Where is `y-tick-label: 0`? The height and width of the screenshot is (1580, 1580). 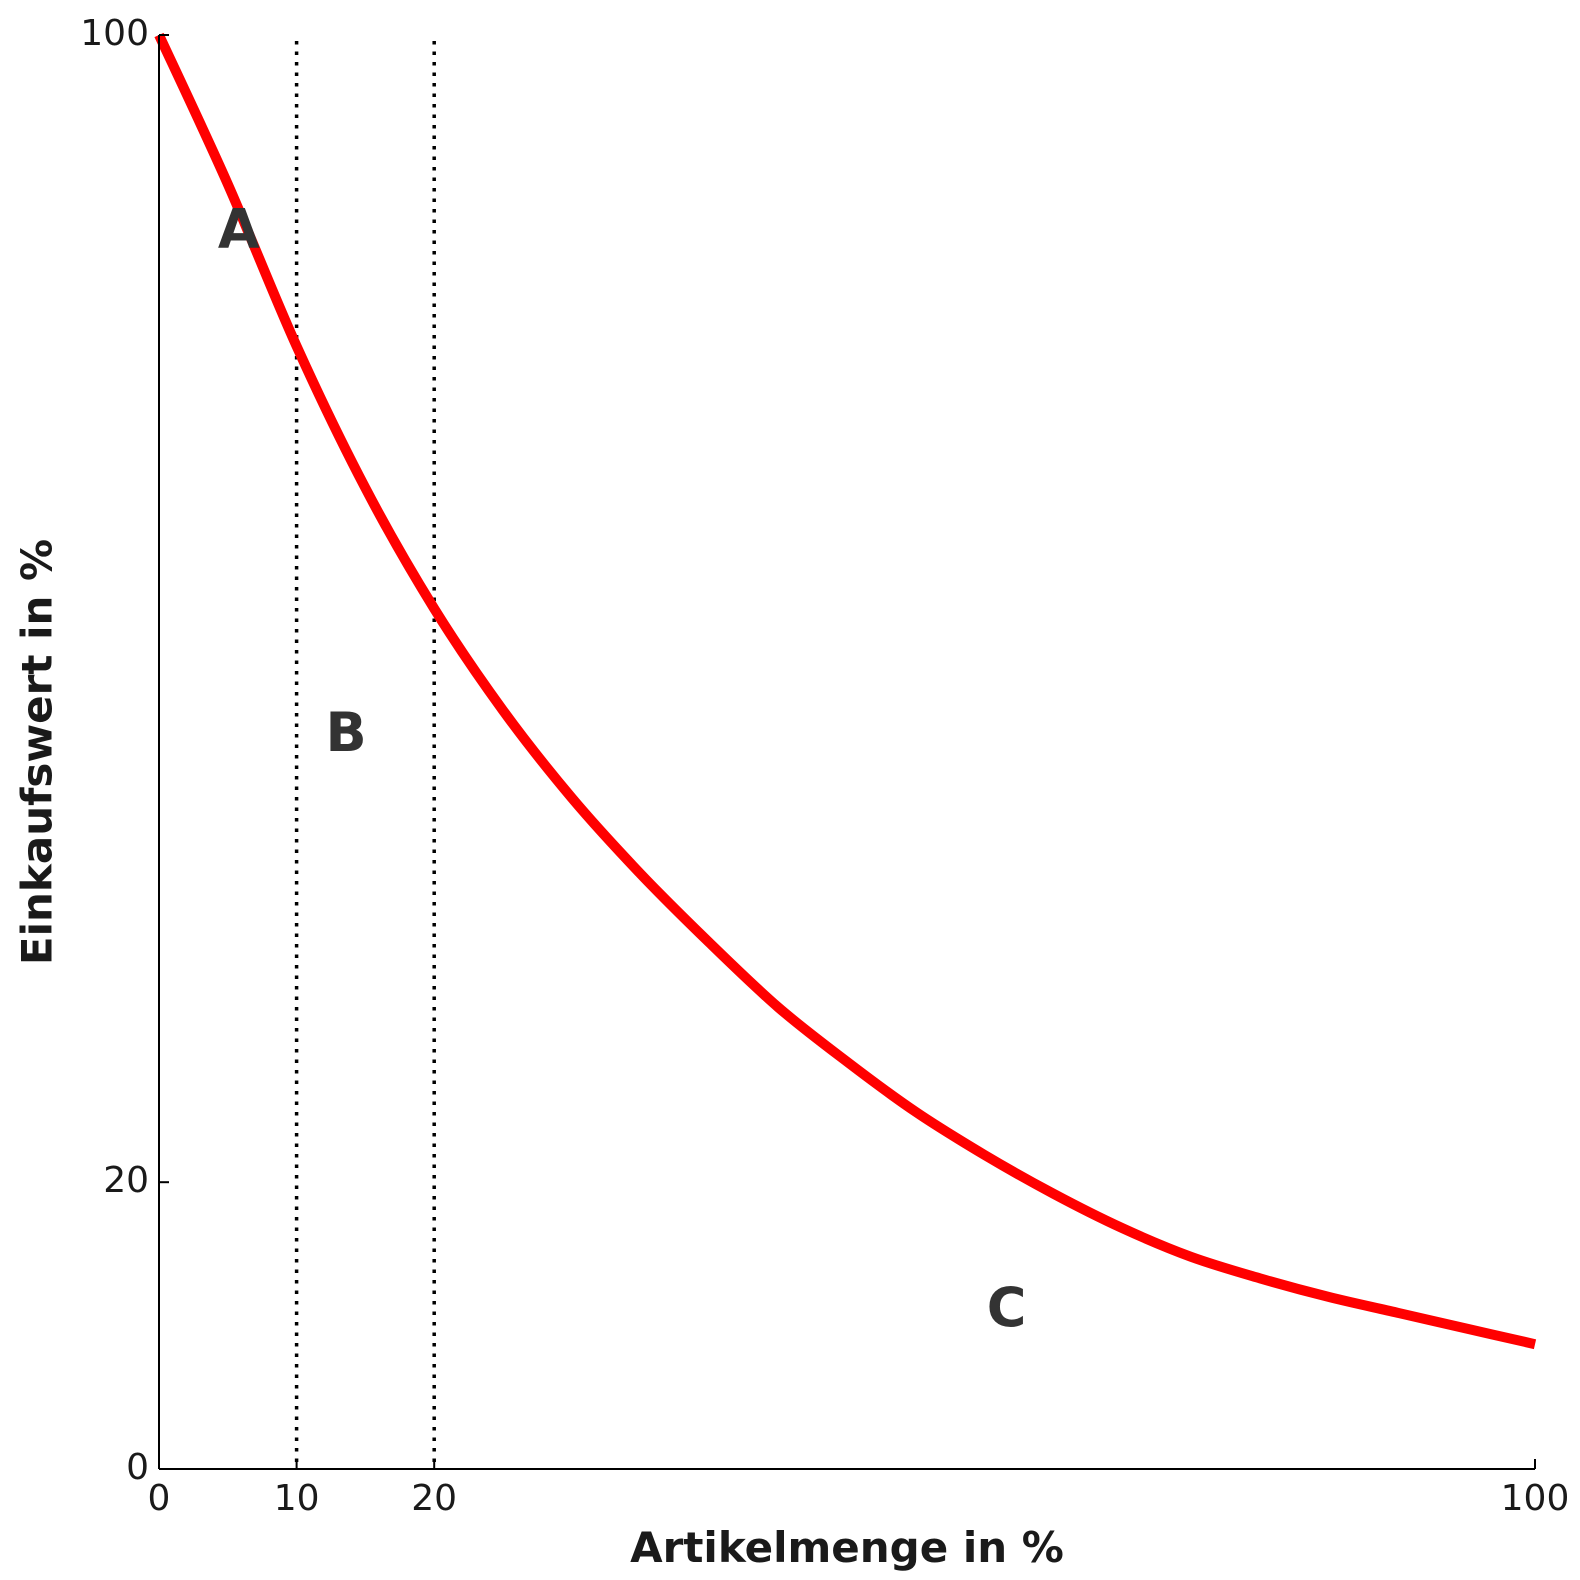
y-tick-label: 0 is located at coordinates (137, 1467).